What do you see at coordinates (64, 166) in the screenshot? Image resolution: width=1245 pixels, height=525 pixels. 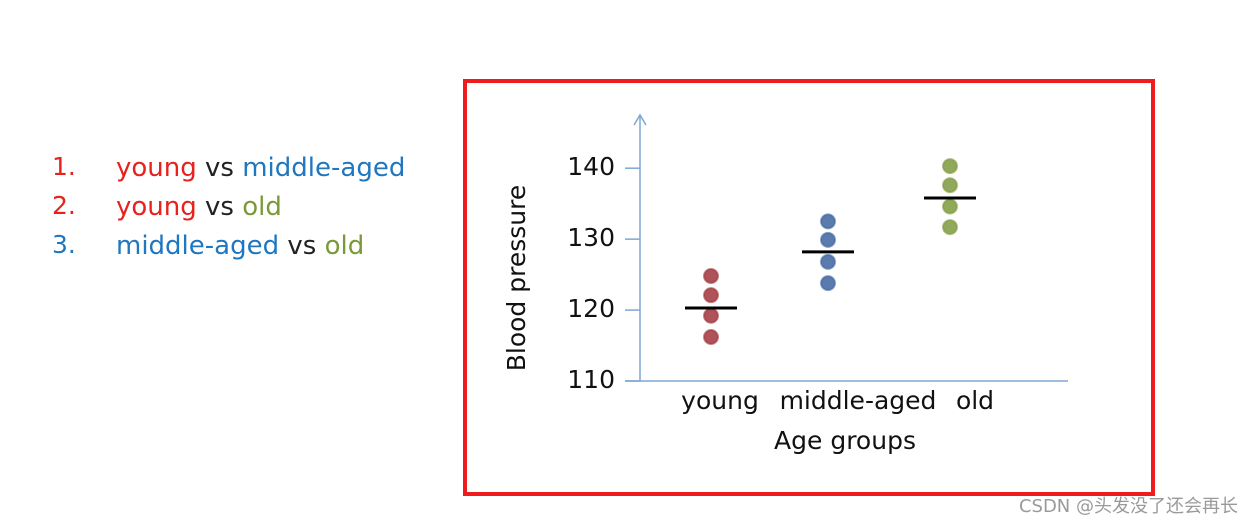 I see `list-number: 1.` at bounding box center [64, 166].